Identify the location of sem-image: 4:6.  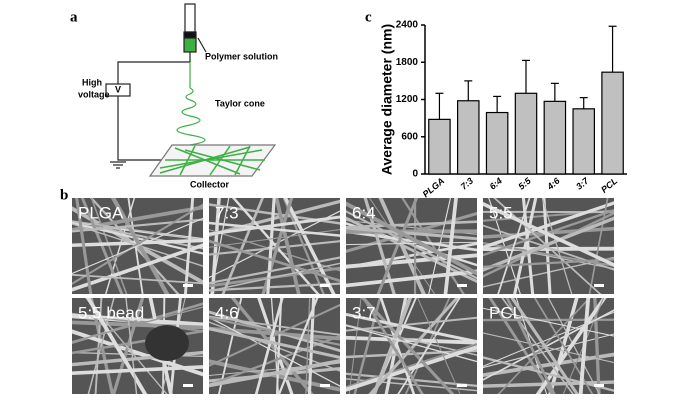
(274, 346).